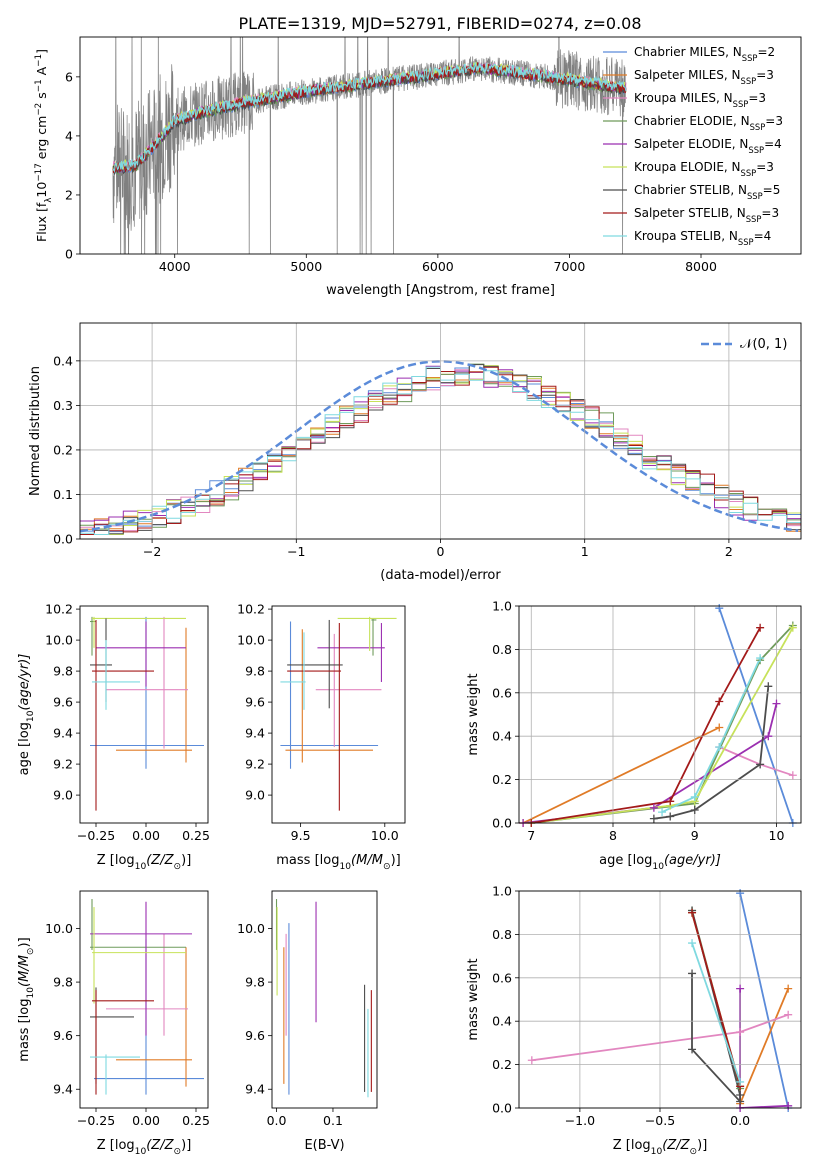  Describe the element at coordinates (570, 266) in the screenshot. I see `x-tick-label: 7000` at that location.